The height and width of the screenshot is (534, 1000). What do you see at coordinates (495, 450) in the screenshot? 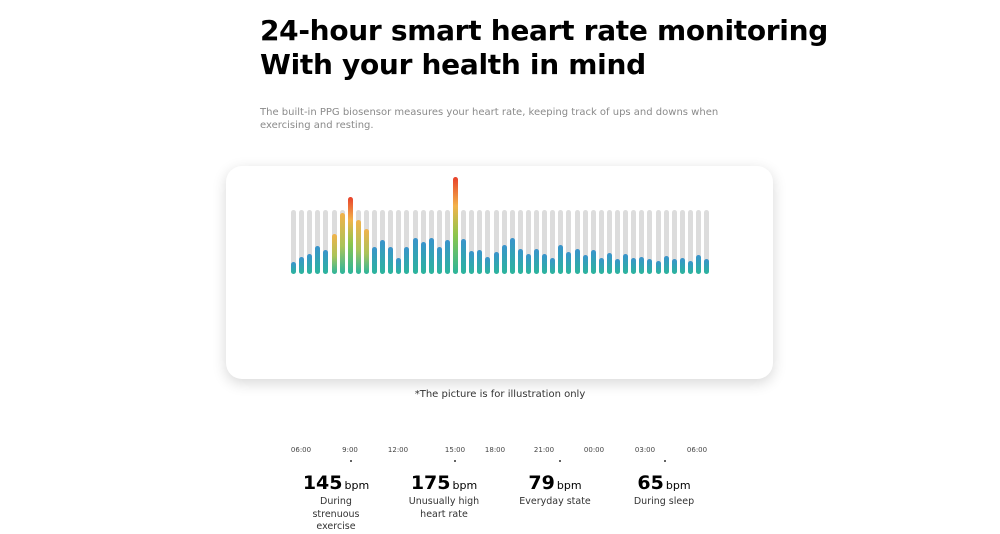
I see `tick-label: 18:00` at bounding box center [495, 450].